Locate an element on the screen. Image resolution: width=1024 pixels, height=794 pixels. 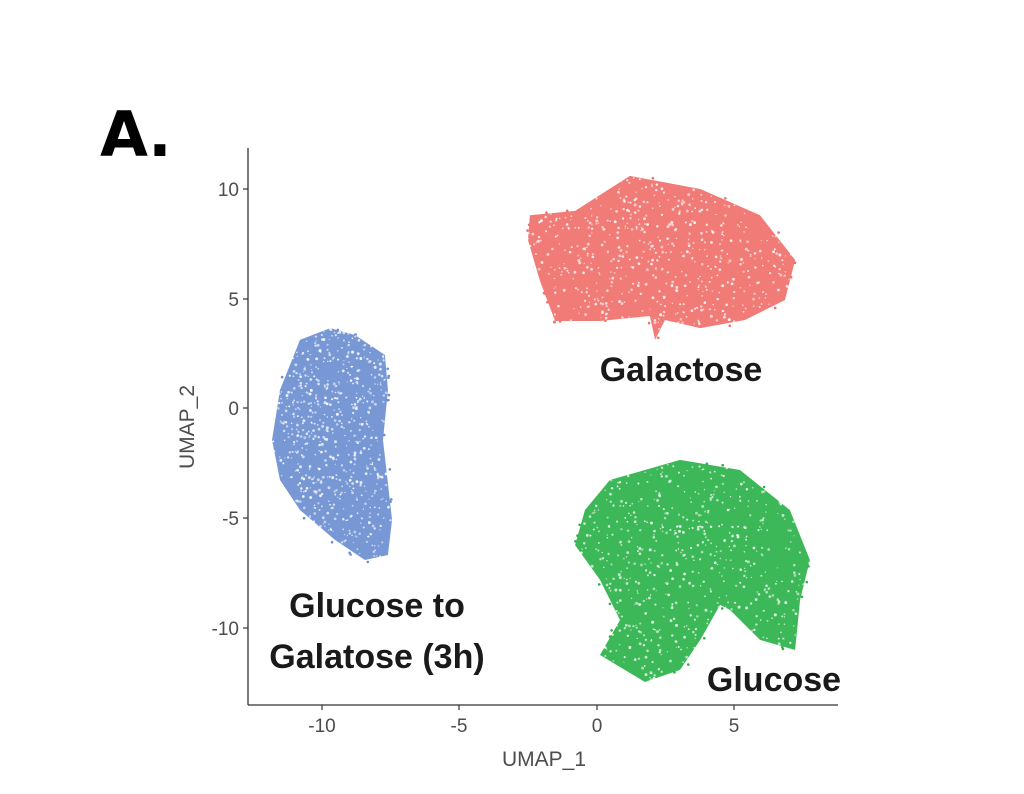
cluster-glucose-to-galatose is located at coordinates (332, 445).